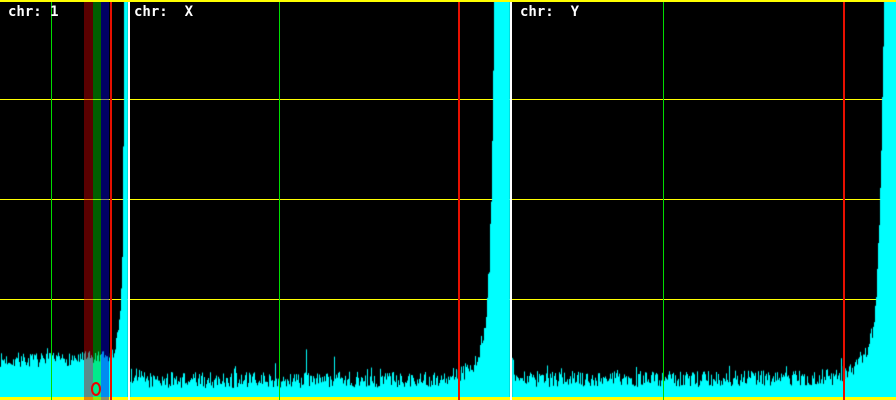 This screenshot has height=400, width=896. I want to click on red-marker-line-panel1, so click(459, 200).